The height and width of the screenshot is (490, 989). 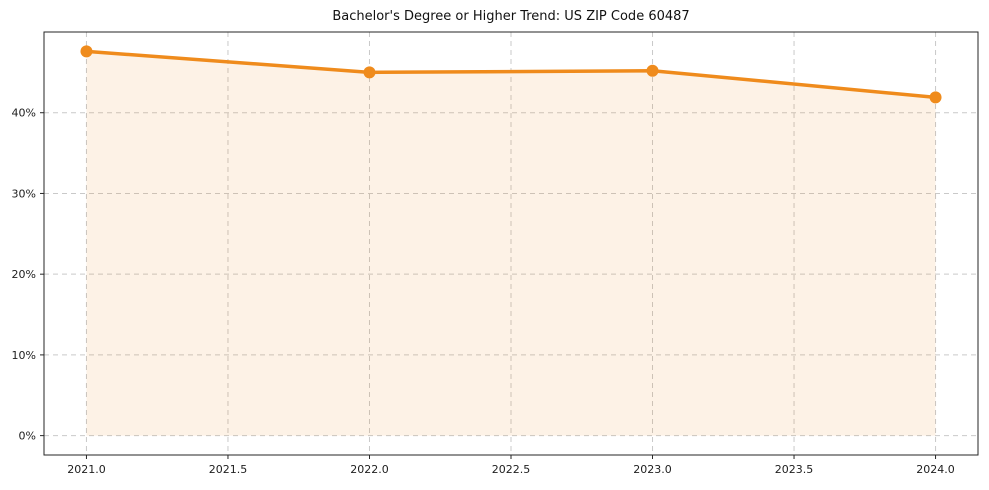 I want to click on y-tick-label: 30%, so click(x=24, y=193).